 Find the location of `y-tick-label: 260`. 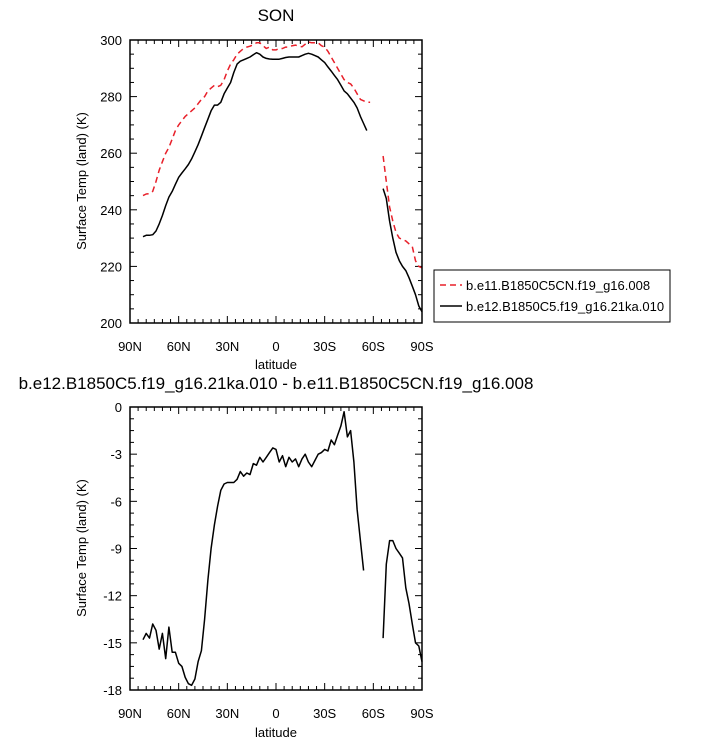

y-tick-label: 260 is located at coordinates (111, 153).